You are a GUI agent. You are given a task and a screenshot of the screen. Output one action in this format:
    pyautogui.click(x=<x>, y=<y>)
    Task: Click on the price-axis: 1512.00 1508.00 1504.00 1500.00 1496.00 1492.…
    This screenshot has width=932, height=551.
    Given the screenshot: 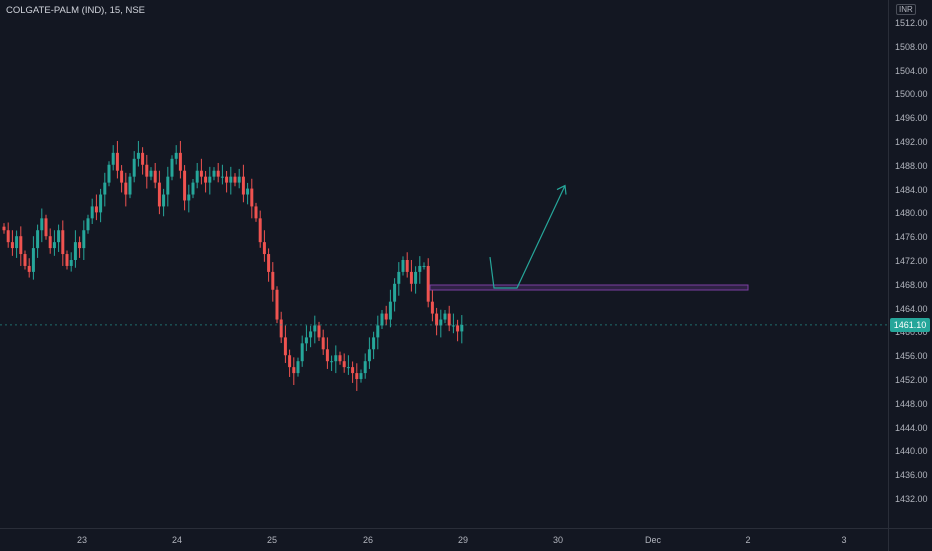 What is the action you would take?
    pyautogui.click(x=910, y=264)
    